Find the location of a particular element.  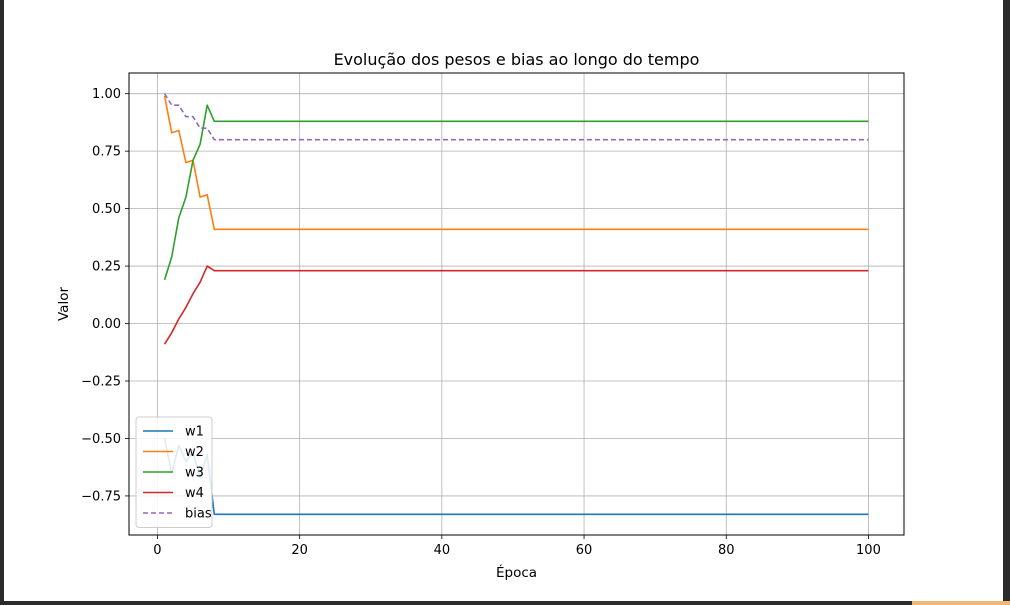

x-tick-label: 60 is located at coordinates (584, 550).